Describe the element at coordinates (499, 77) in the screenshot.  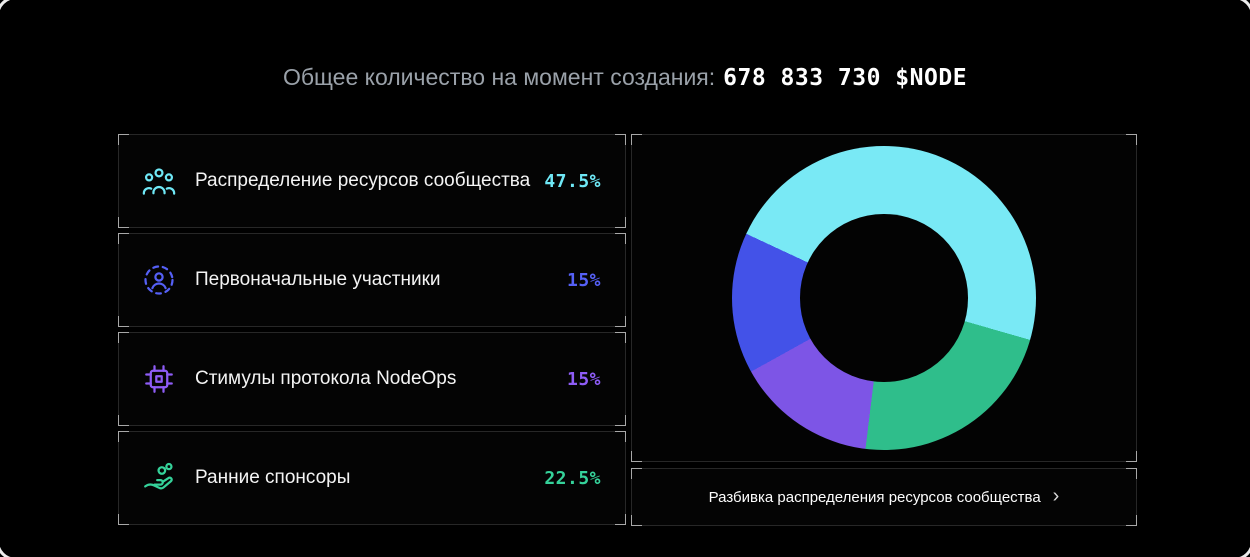
I see `title-label: Общее количество на момент создания:` at that location.